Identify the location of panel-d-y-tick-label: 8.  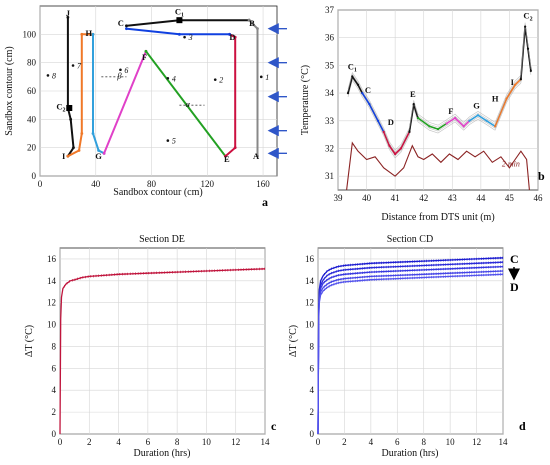
(312, 346).